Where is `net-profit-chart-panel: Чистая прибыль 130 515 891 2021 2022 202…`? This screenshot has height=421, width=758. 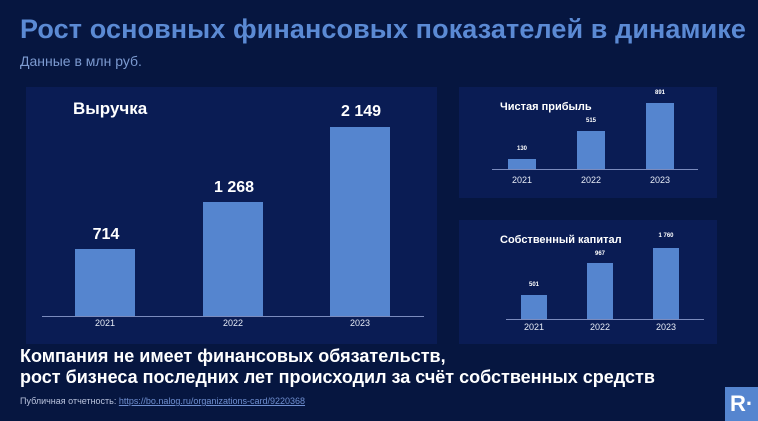
net-profit-chart-panel: Чистая прибыль 130 515 891 2021 2022 202… is located at coordinates (588, 142).